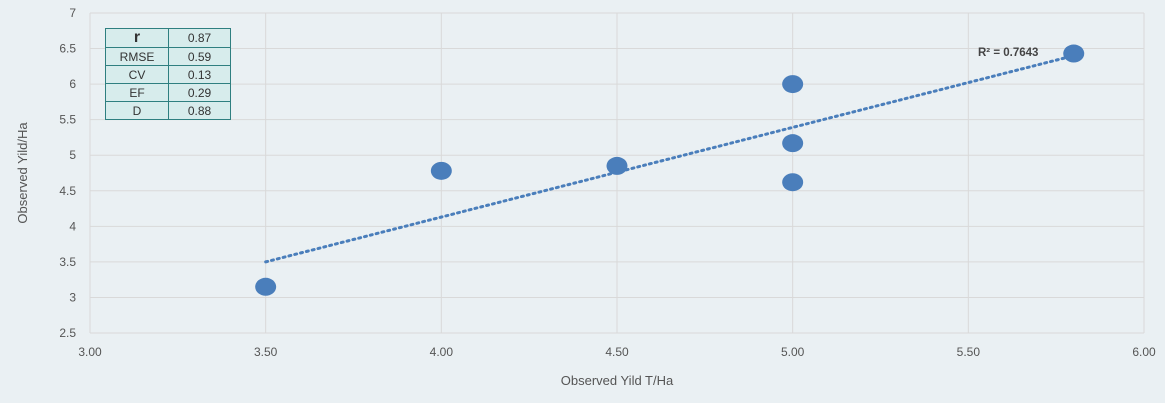  What do you see at coordinates (137, 74) in the screenshot?
I see `stats-label: CV` at bounding box center [137, 74].